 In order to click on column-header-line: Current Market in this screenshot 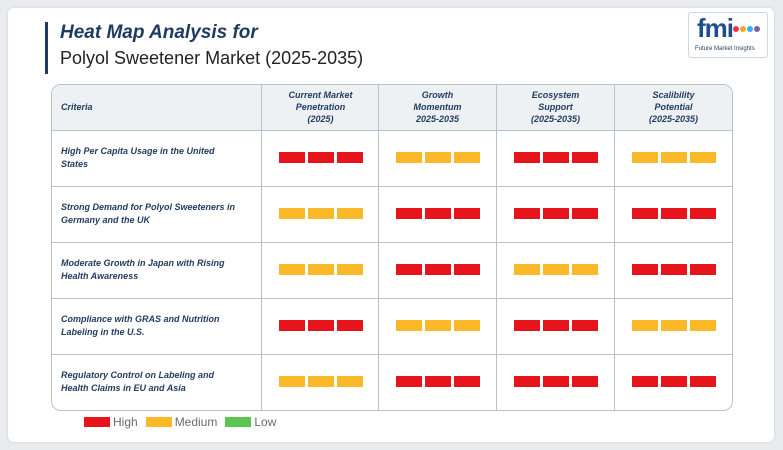, I will do `click(320, 95)`.